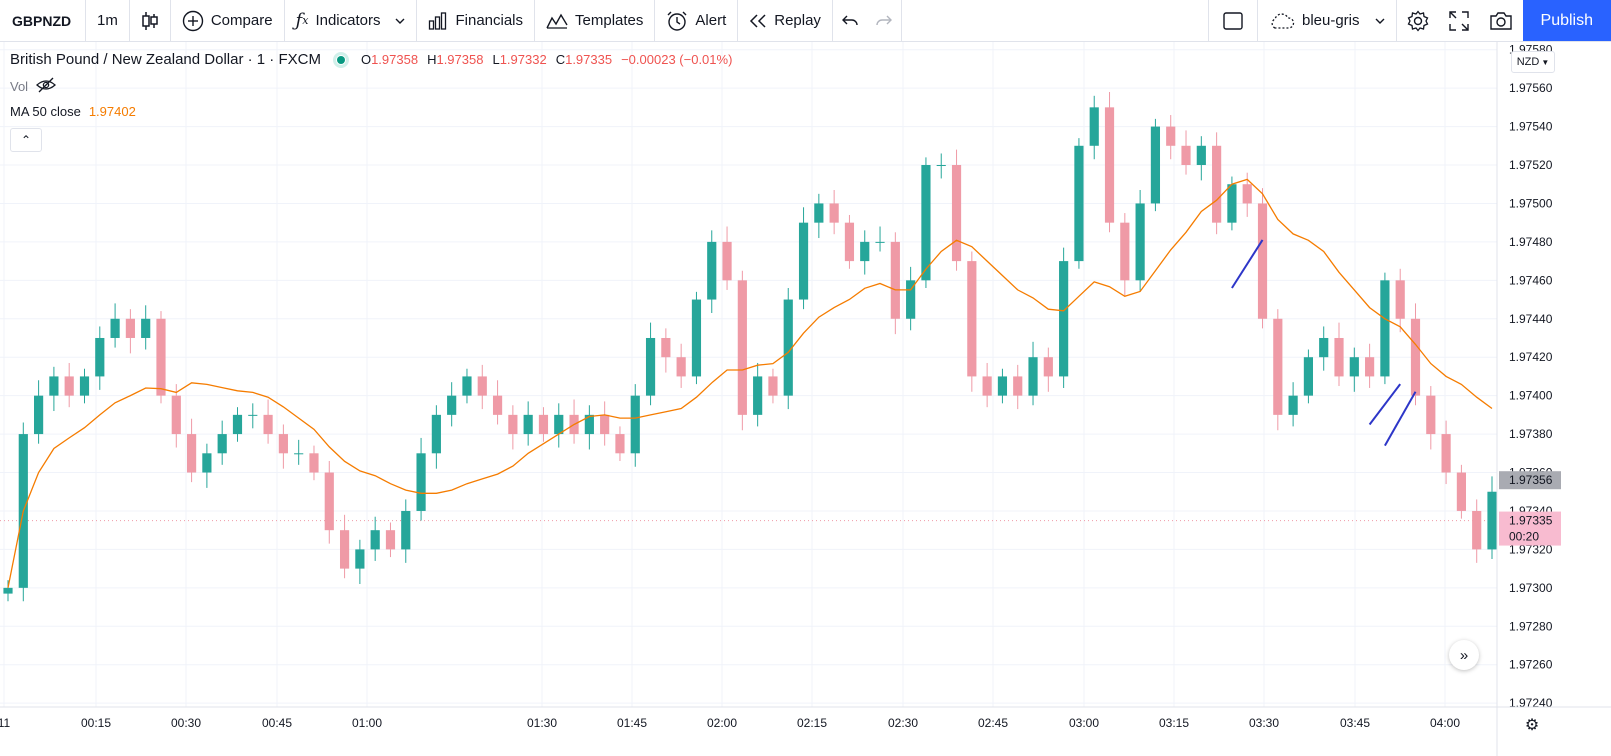 The width and height of the screenshot is (1611, 756). Describe the element at coordinates (1327, 20) in the screenshot. I see `layout-name-button: bleu-gris` at that location.